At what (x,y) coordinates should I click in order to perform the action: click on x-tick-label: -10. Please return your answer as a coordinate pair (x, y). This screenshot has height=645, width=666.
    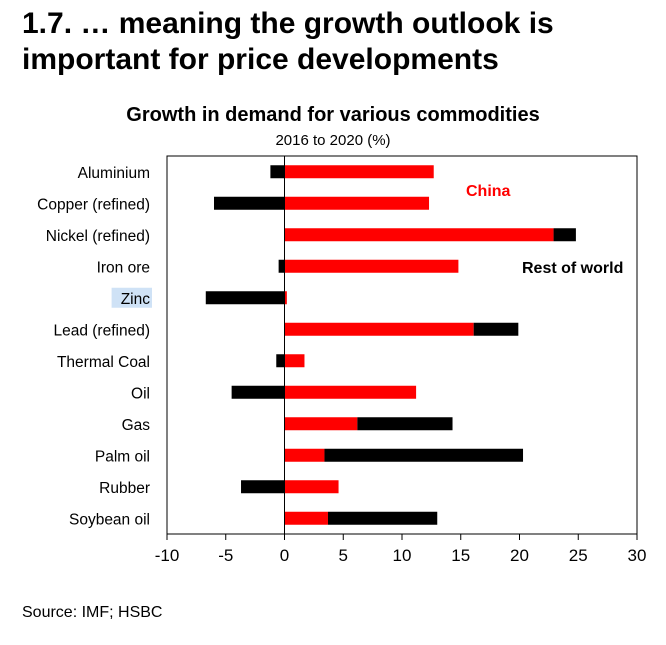
    Looking at the image, I should click on (167, 555).